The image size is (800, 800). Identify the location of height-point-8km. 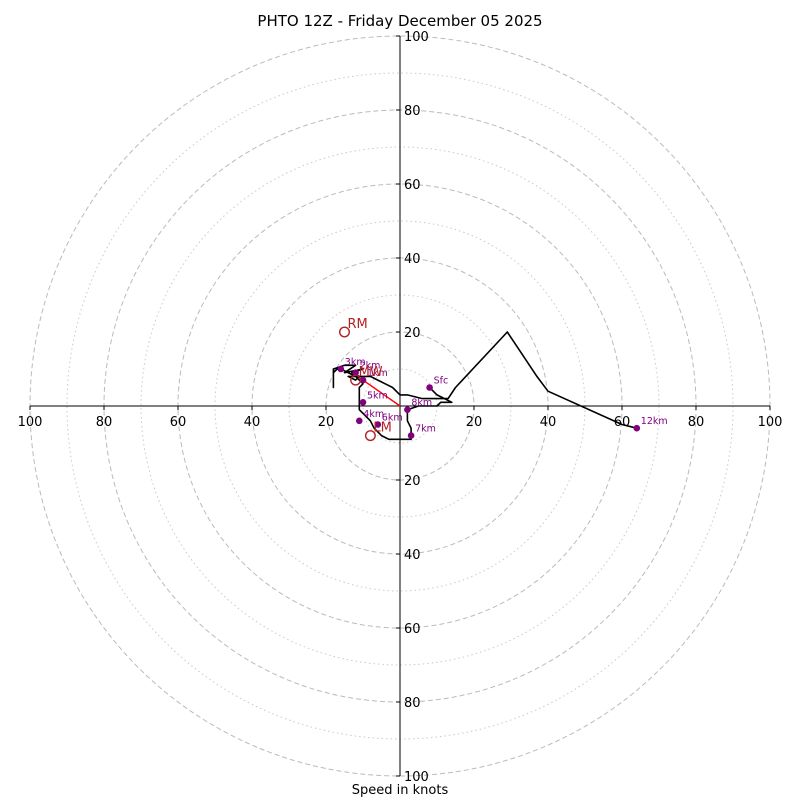
(407, 410).